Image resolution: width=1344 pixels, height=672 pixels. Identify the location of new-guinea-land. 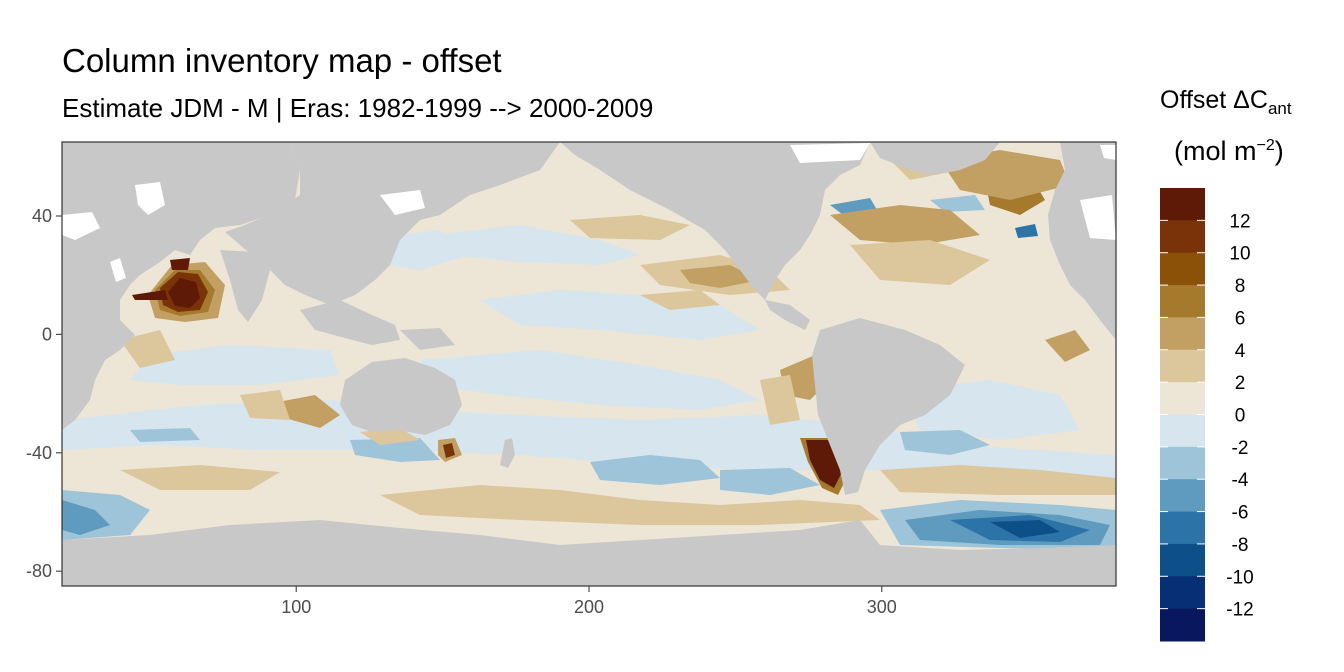
(427, 339).